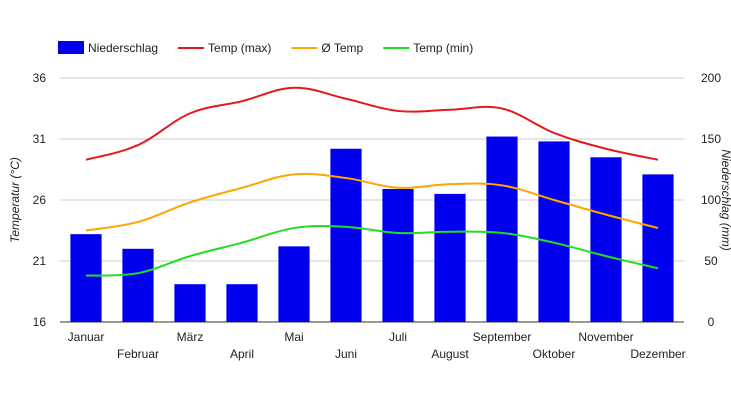 This screenshot has width=731, height=400. I want to click on y-right-tick-label: 200, so click(711, 78).